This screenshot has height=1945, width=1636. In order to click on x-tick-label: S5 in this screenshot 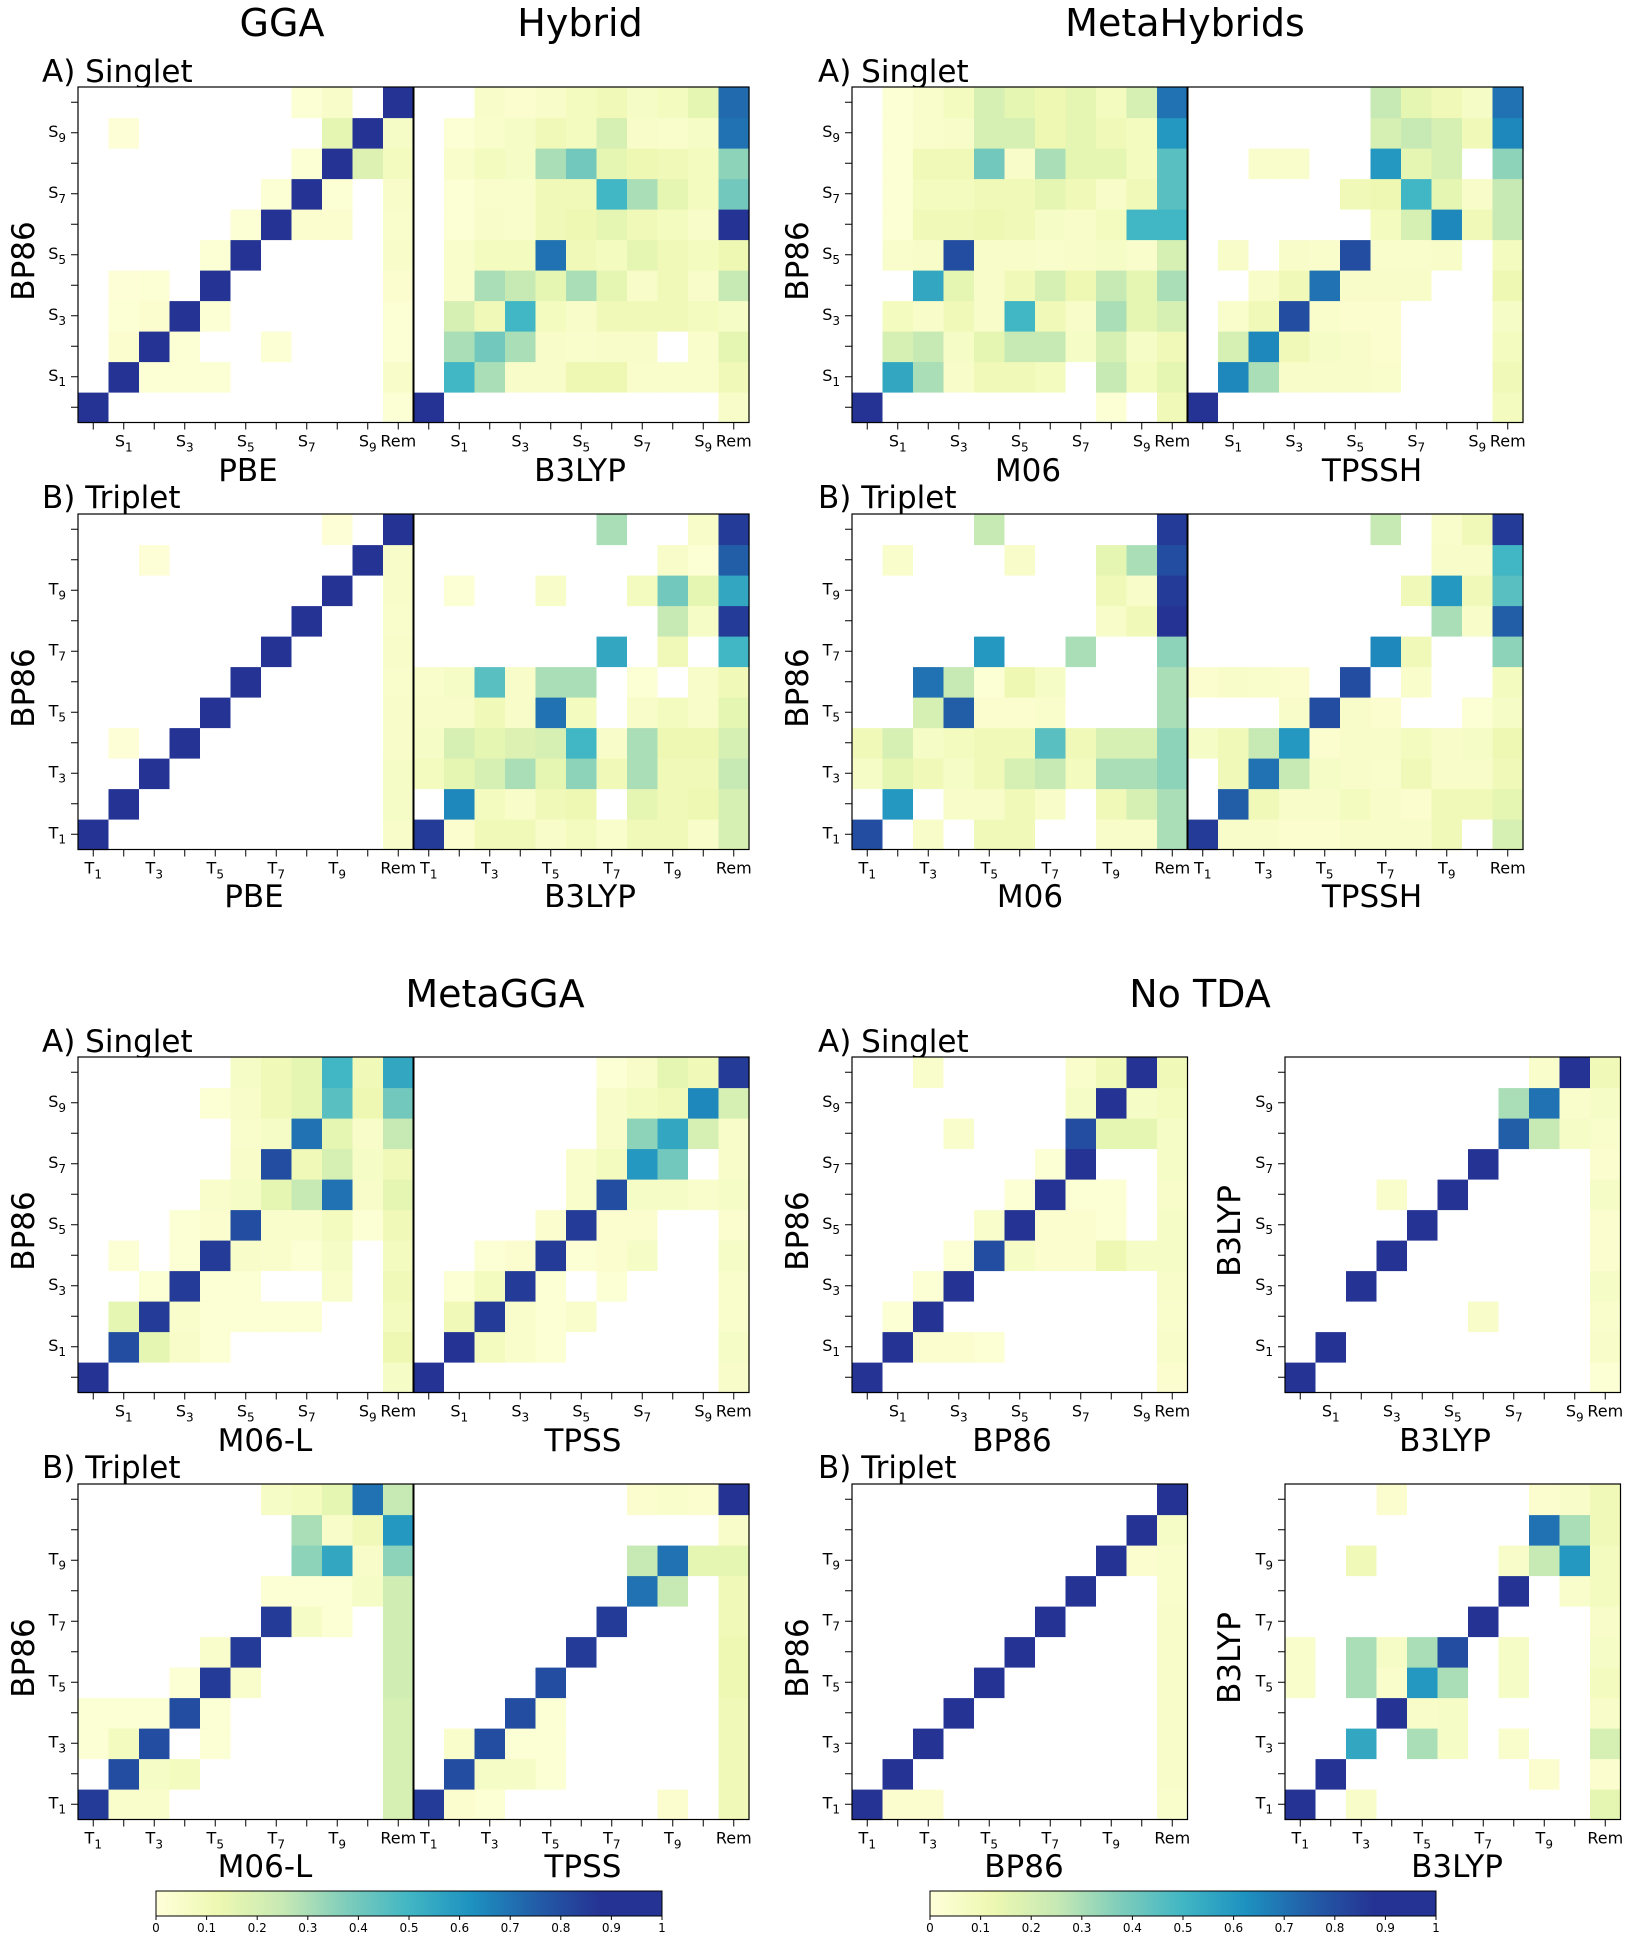, I will do `click(1453, 1413)`.